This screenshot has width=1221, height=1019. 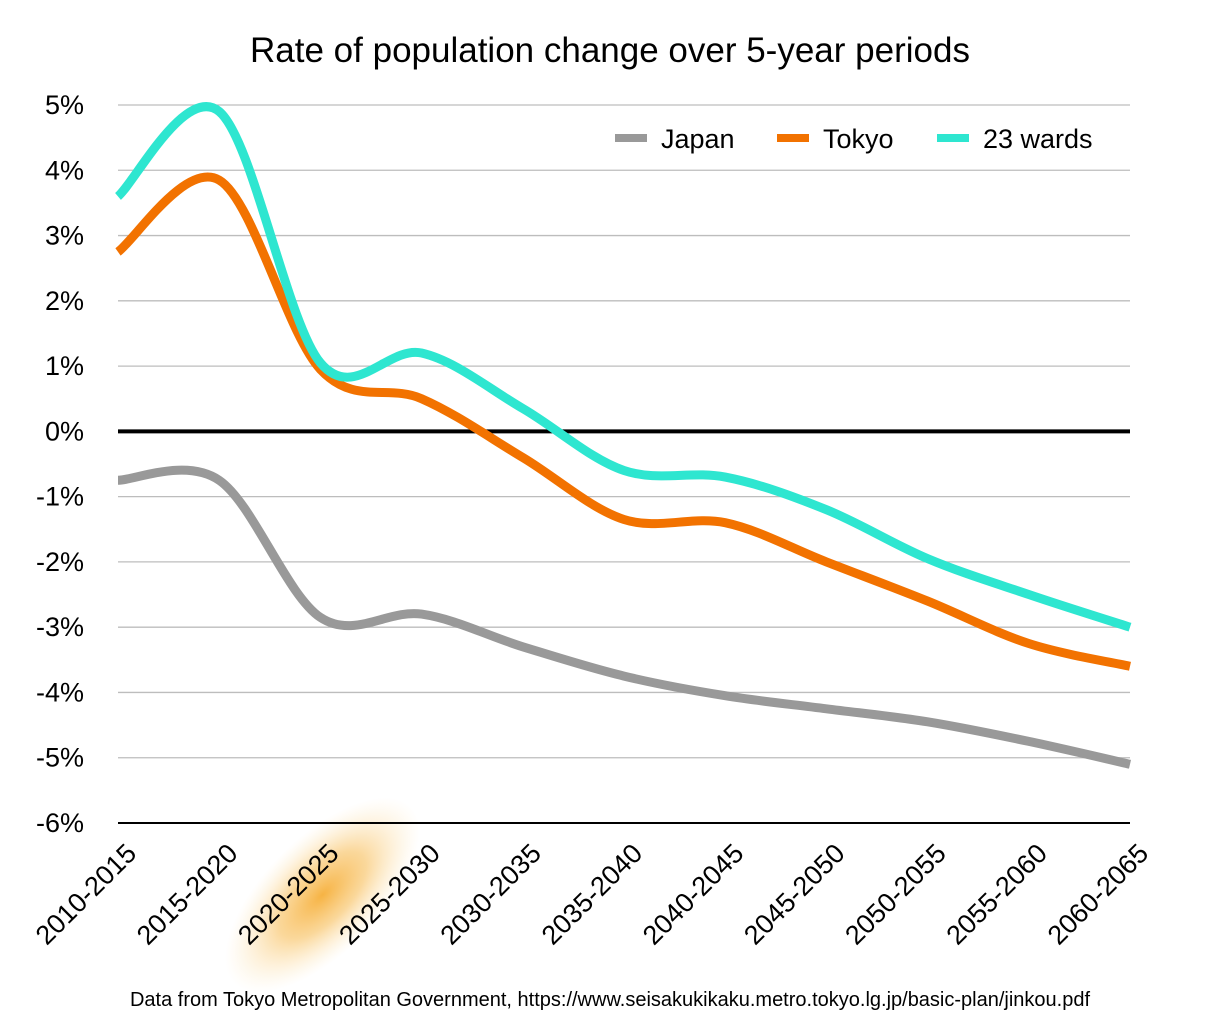 I want to click on highlight-glow, so click(x=322, y=895).